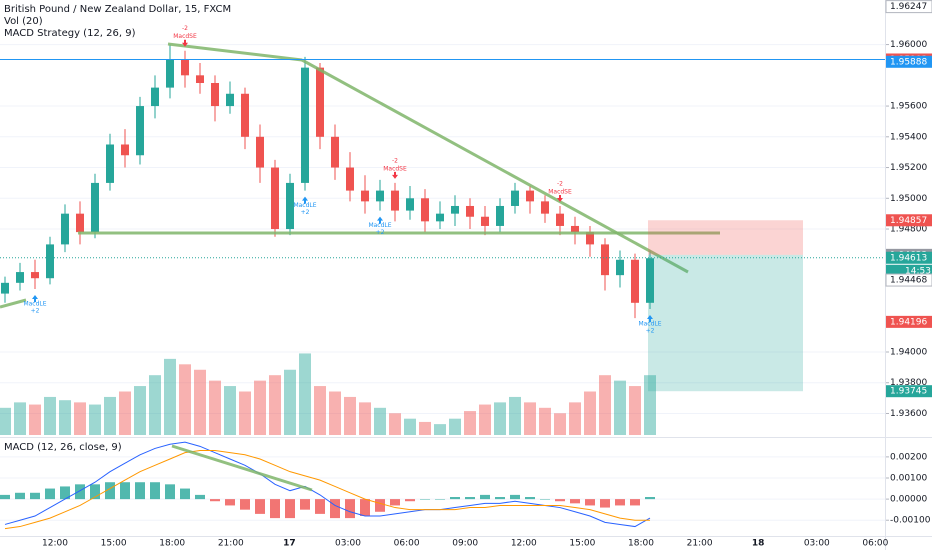 The width and height of the screenshot is (932, 550). Describe the element at coordinates (231, 544) in the screenshot. I see `x-tick-label: 21:00` at that location.